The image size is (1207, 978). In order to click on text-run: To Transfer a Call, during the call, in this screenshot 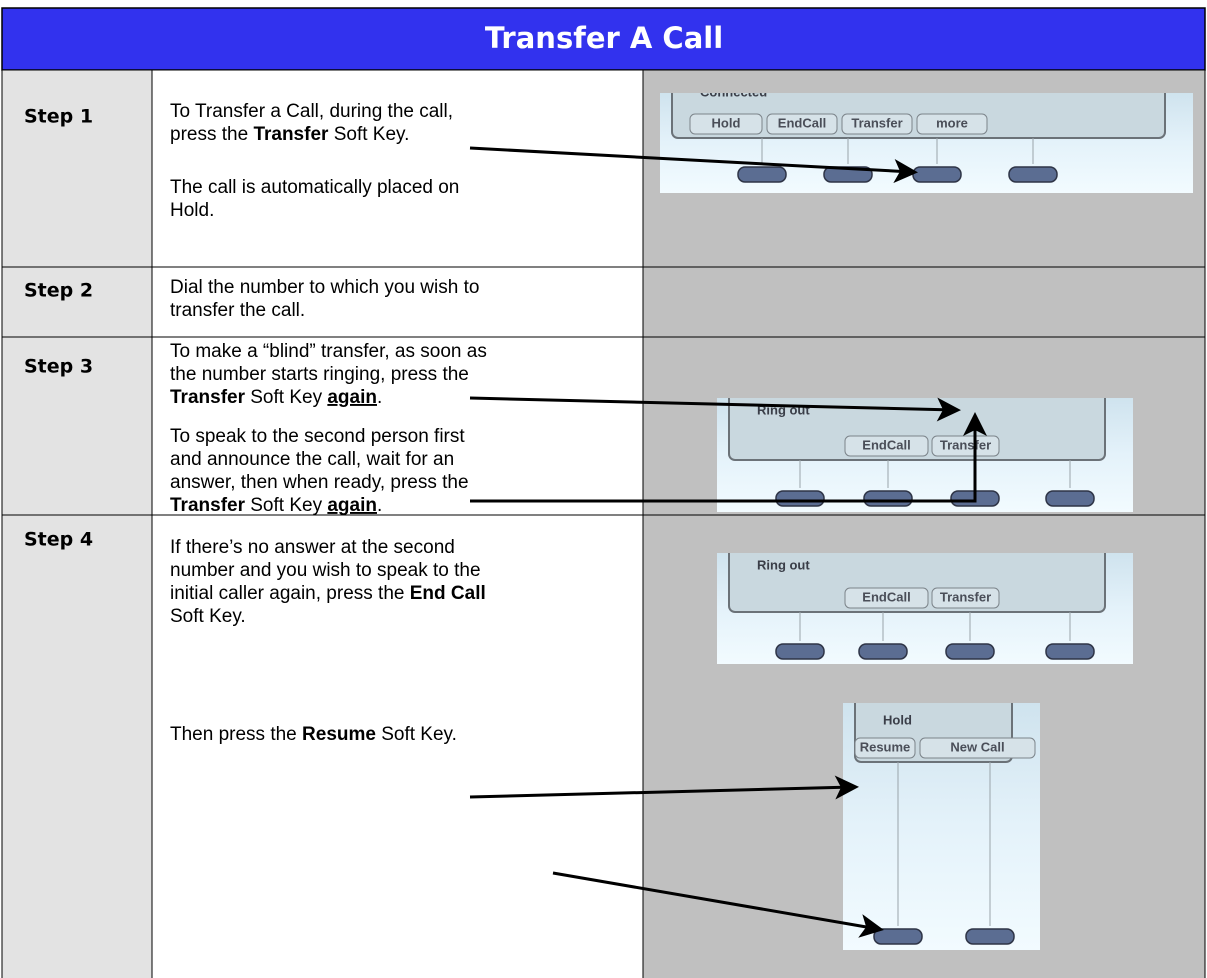, I will do `click(311, 111)`.